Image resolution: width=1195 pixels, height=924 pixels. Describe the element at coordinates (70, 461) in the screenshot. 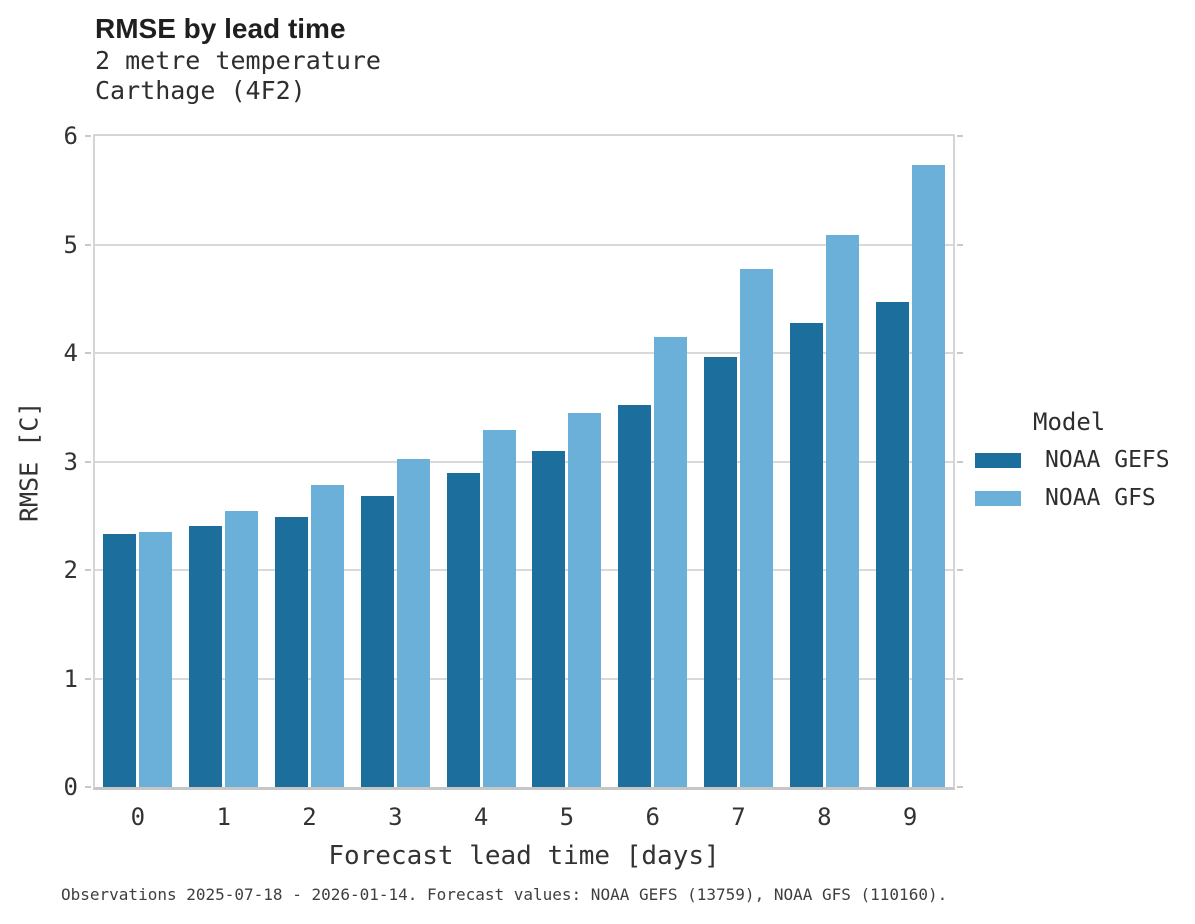

I see `y-tick-label-3: 3` at that location.